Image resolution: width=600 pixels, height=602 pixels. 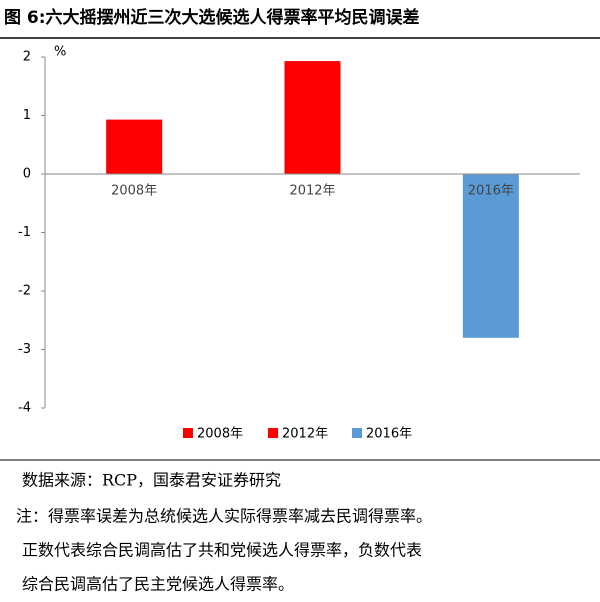 What do you see at coordinates (491, 191) in the screenshot?
I see `x-tick-label: 2016年` at bounding box center [491, 191].